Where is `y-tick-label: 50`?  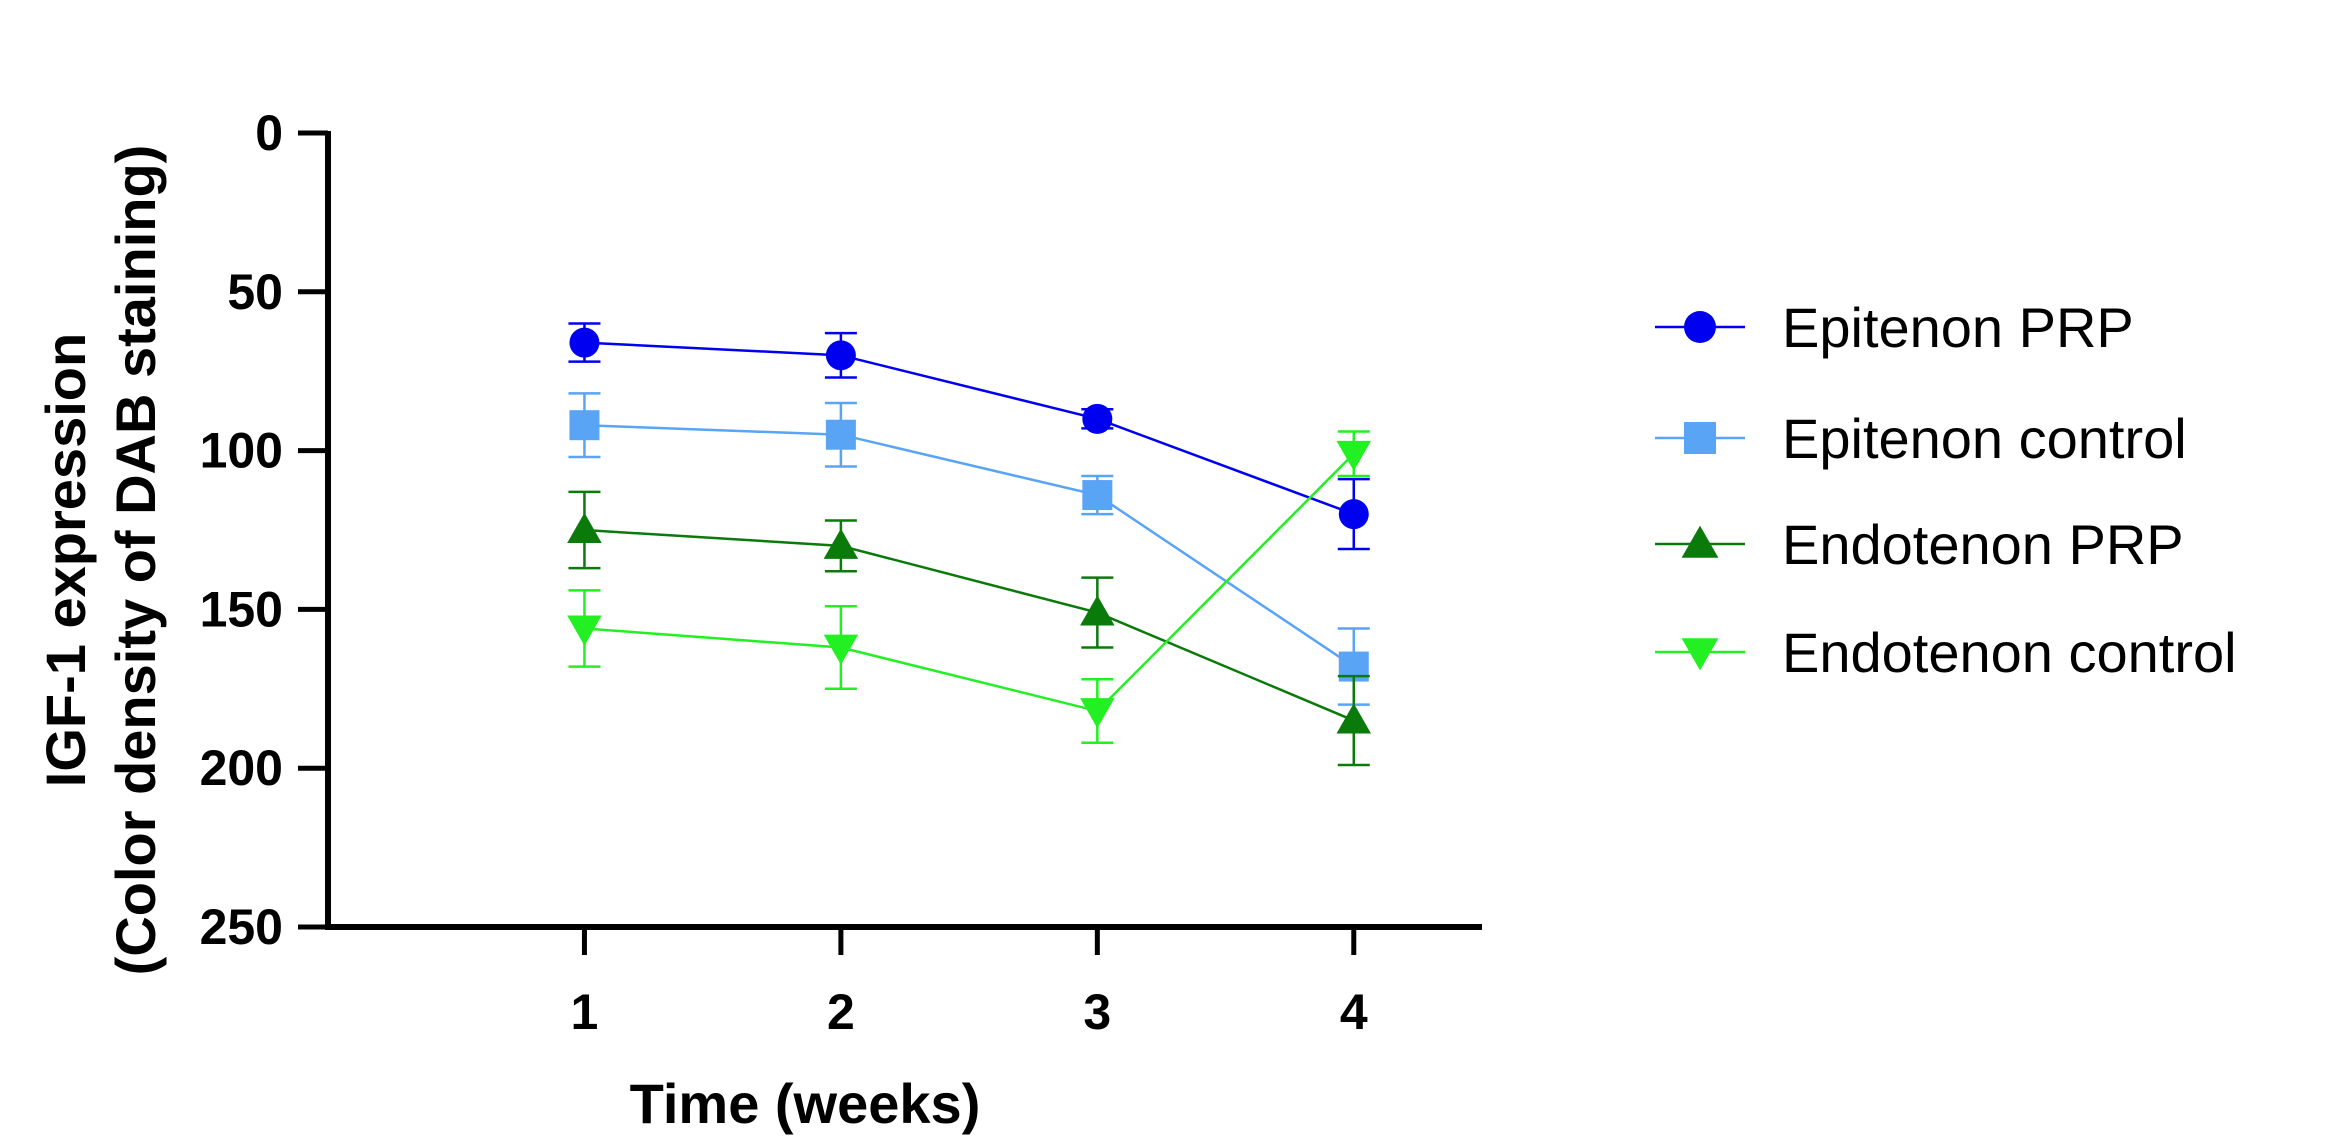
y-tick-label: 50 is located at coordinates (255, 292).